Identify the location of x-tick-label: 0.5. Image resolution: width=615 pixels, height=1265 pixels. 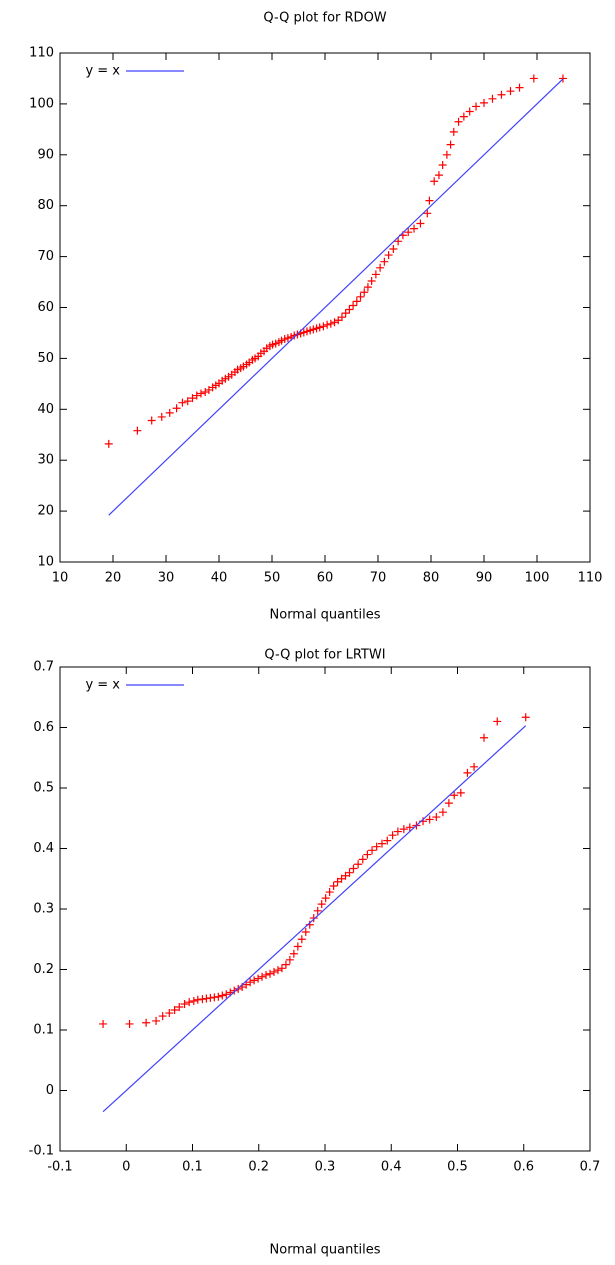
(457, 1167).